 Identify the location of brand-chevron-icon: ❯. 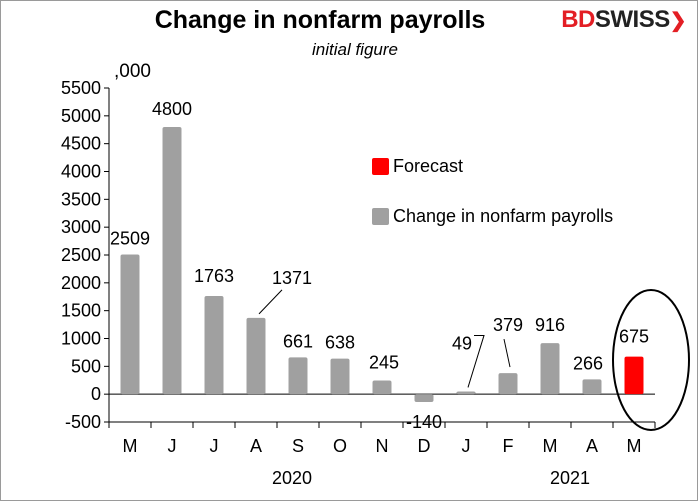
(678, 21).